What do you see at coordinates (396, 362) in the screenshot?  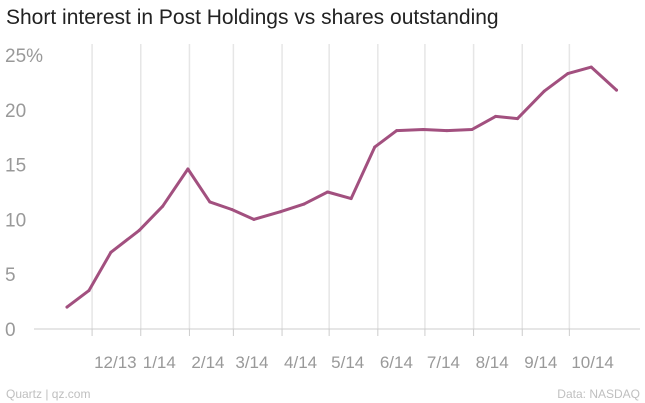 I see `x-tick-label-6-14: 6/14` at bounding box center [396, 362].